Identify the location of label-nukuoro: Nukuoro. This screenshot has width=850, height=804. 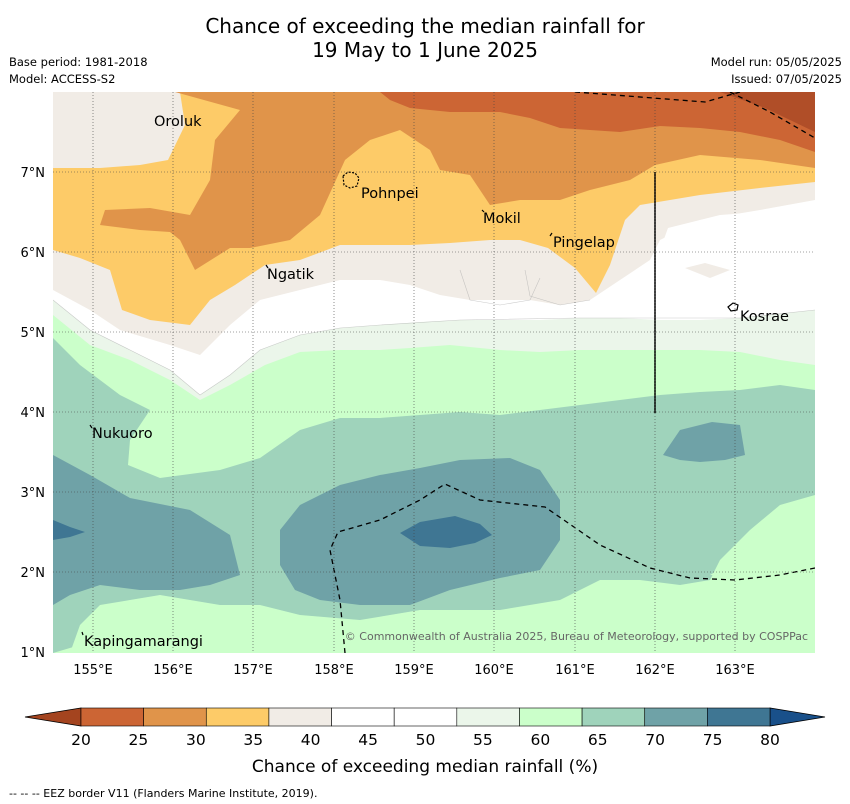
(122, 434).